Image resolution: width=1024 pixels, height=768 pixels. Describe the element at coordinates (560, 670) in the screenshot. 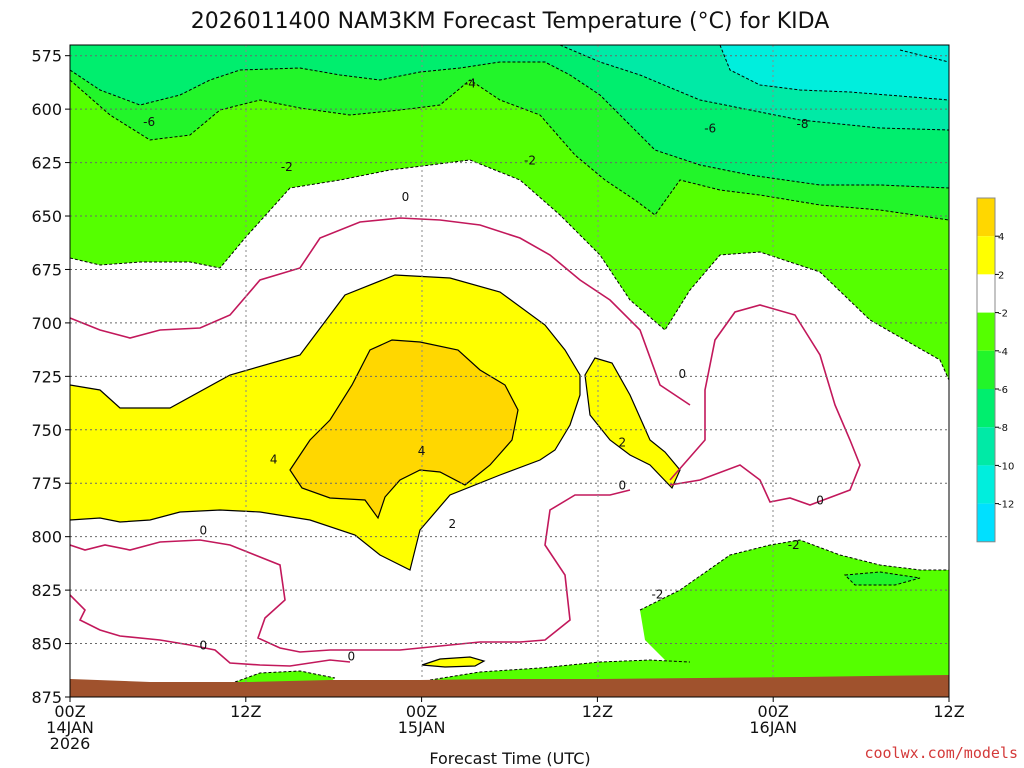

I see `isotherm-minus2-strip` at that location.